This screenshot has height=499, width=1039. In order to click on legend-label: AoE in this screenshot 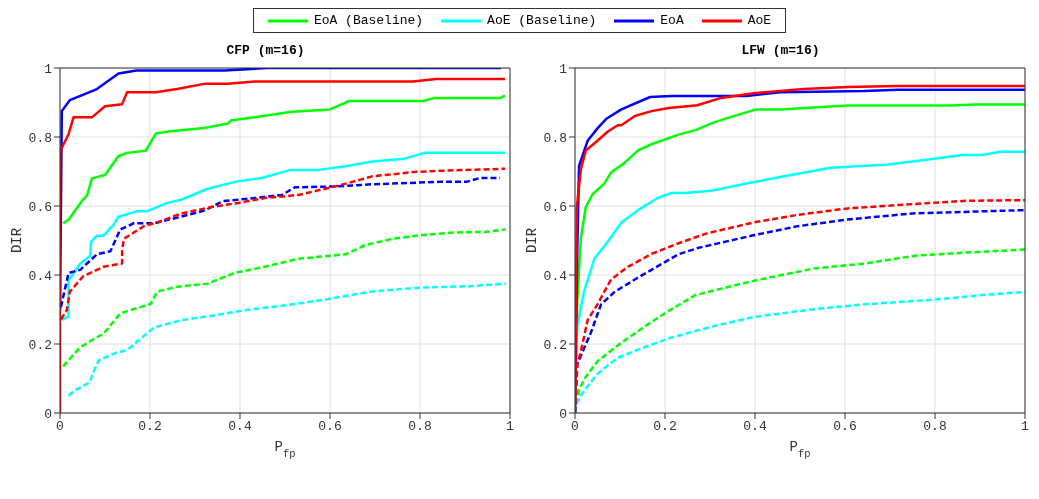, I will do `click(759, 20)`.